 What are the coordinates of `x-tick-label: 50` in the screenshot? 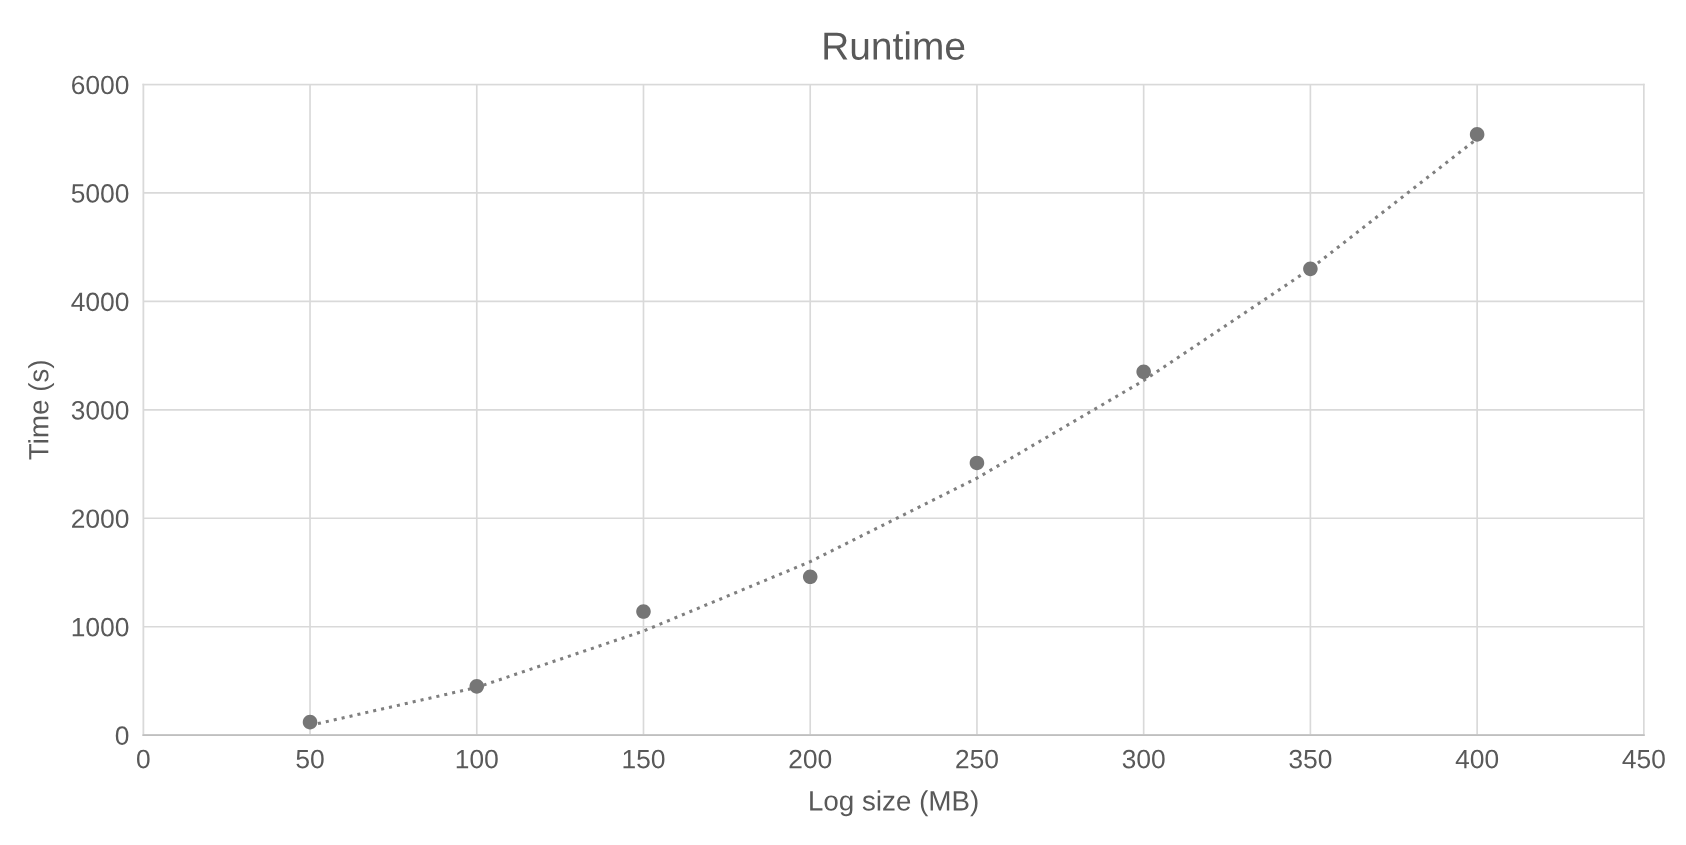 It's located at (310, 759).